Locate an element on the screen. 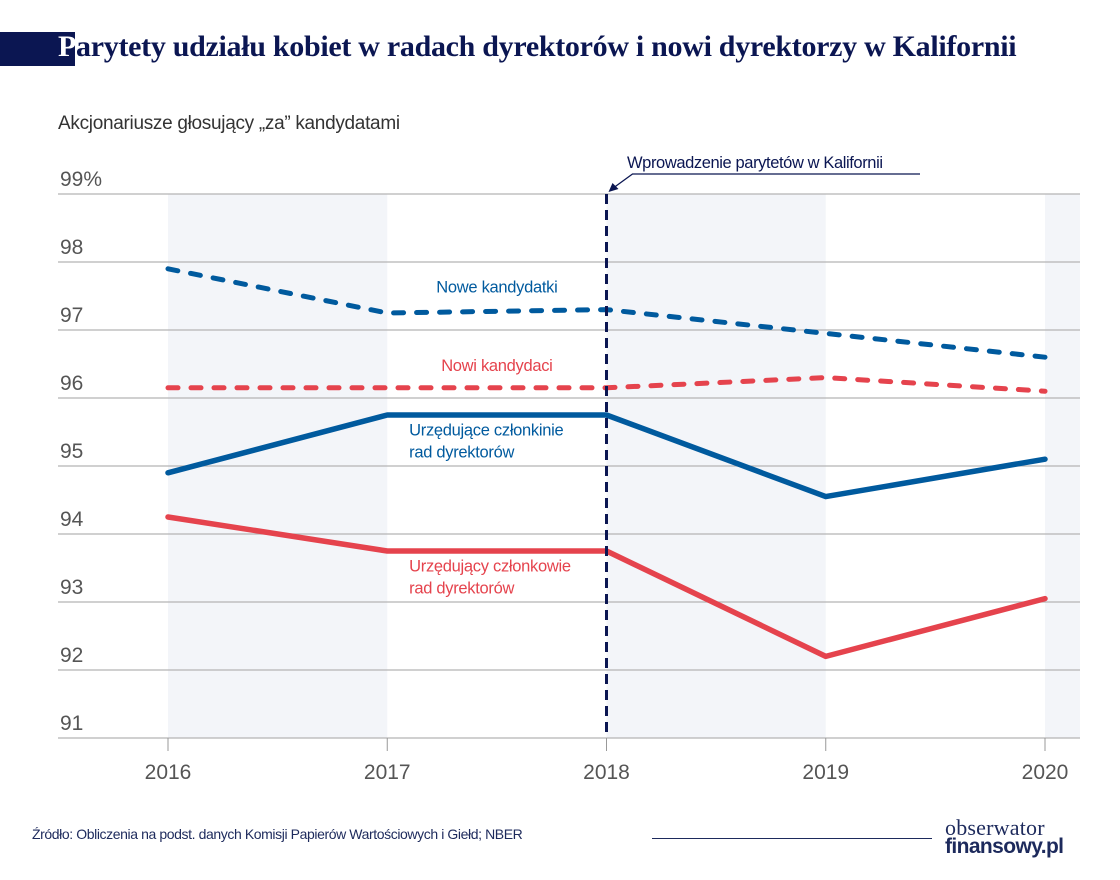 The height and width of the screenshot is (880, 1120). title-accent-bar is located at coordinates (37, 49).